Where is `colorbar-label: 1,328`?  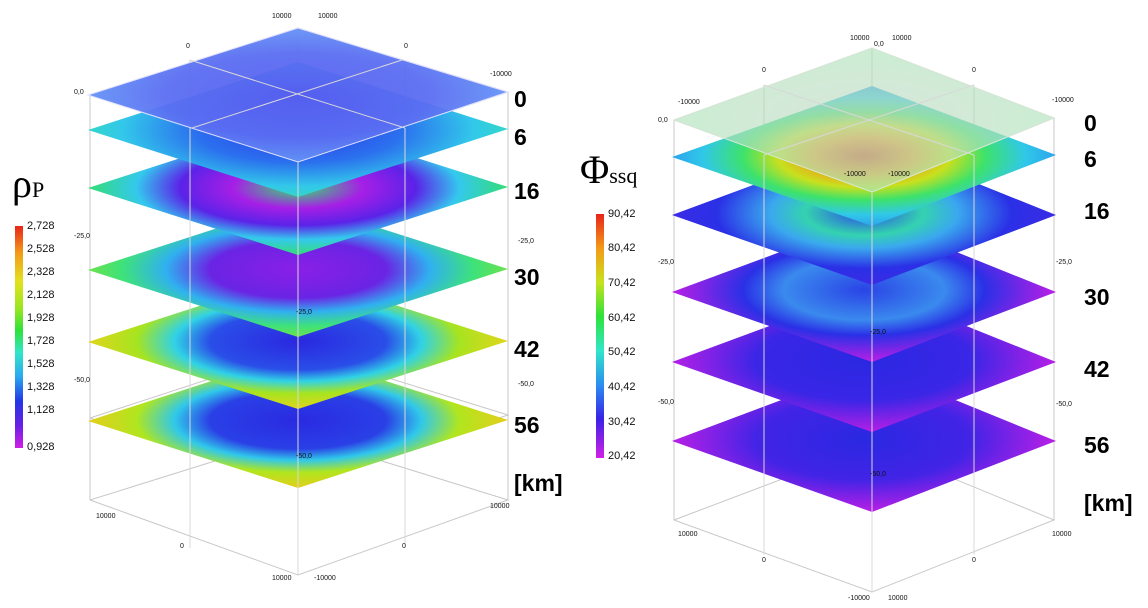 colorbar-label: 1,328 is located at coordinates (41, 387).